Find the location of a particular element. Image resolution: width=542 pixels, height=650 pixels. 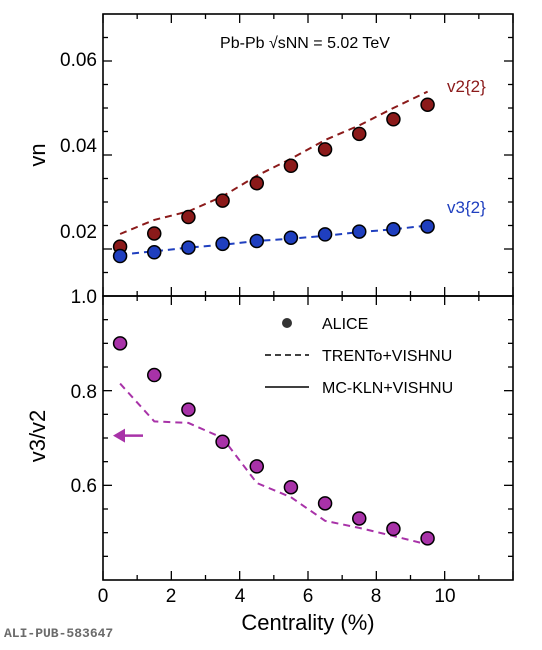

model-curve-v2 is located at coordinates (274, 162).